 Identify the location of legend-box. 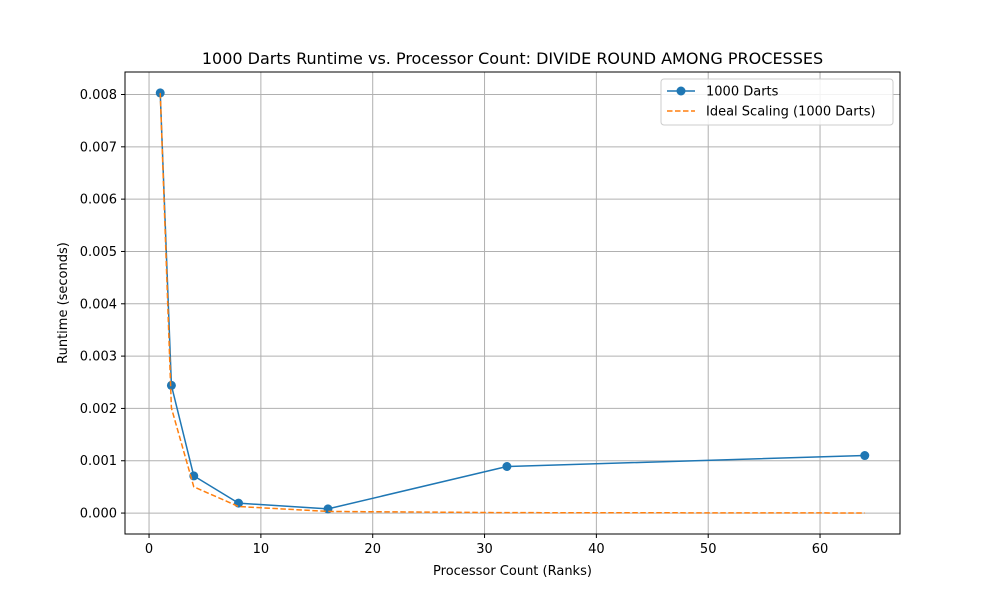
(777, 102).